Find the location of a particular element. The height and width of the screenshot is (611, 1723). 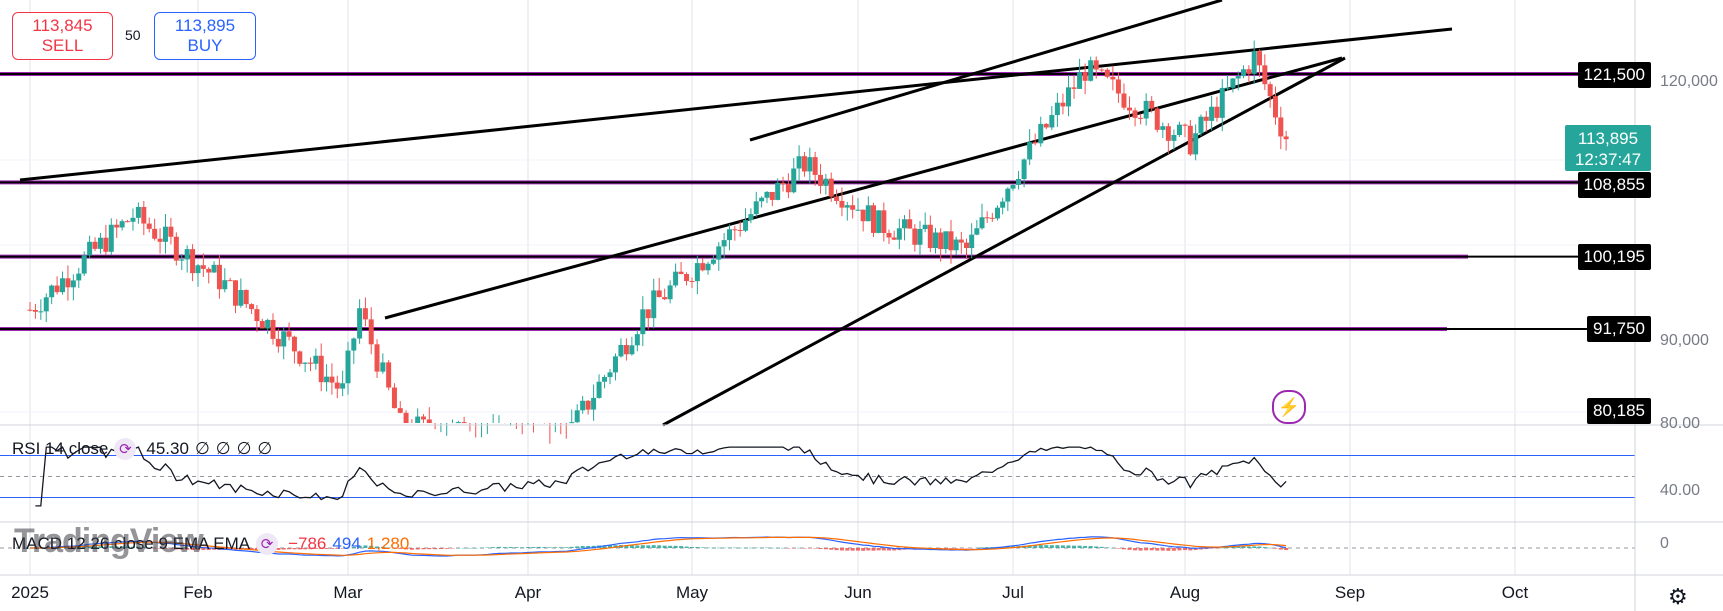

buy-price: 113,895 is located at coordinates (205, 25).